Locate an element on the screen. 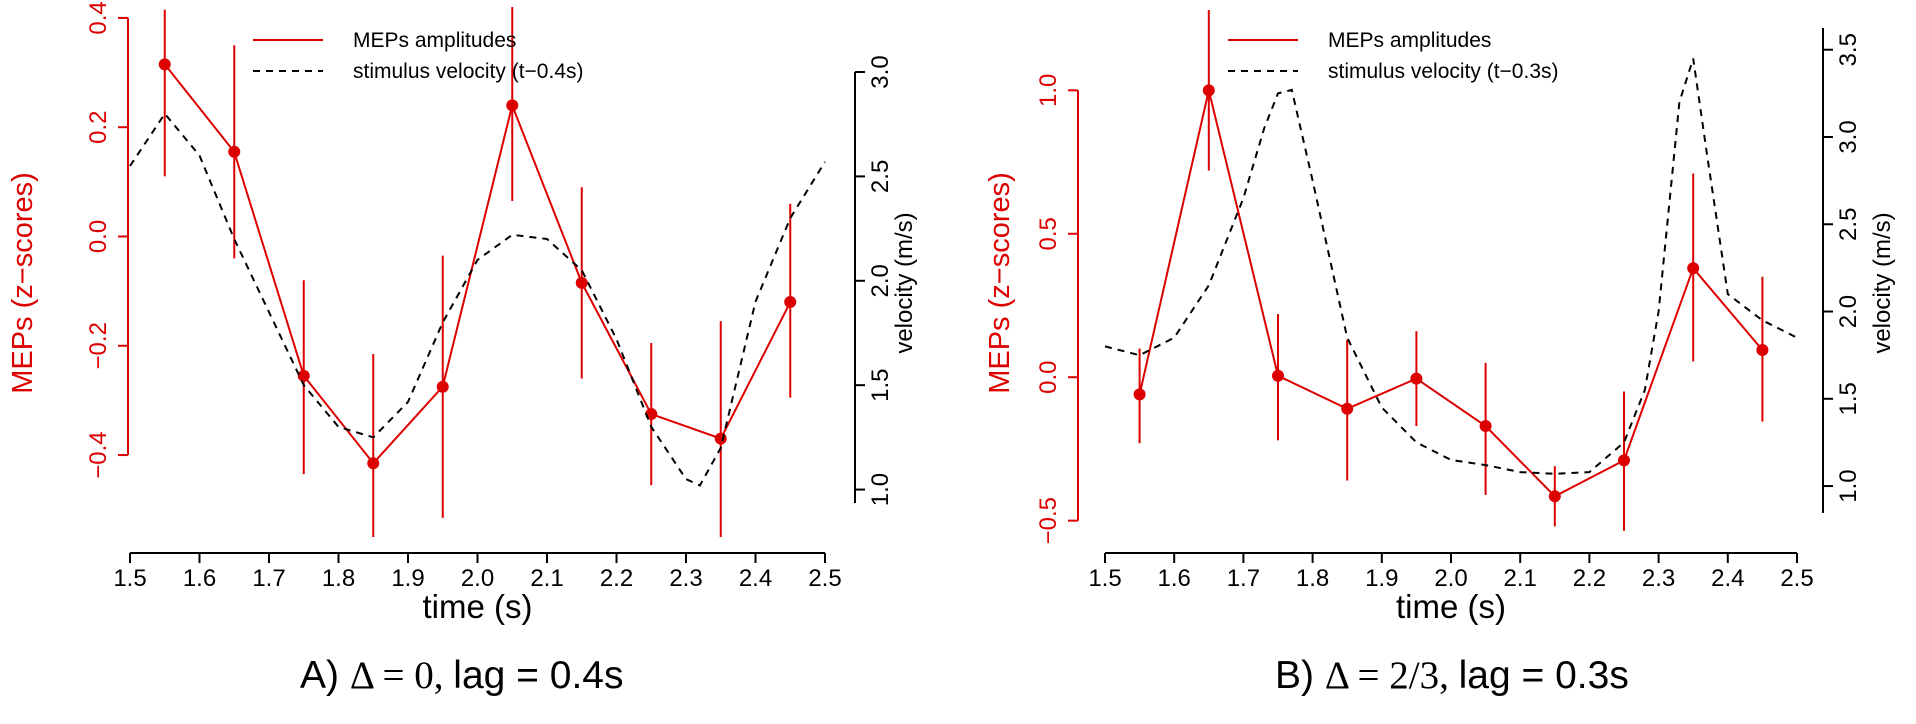 This screenshot has height=724, width=1916. p2-caption-prefix: B) is located at coordinates (1300, 675).